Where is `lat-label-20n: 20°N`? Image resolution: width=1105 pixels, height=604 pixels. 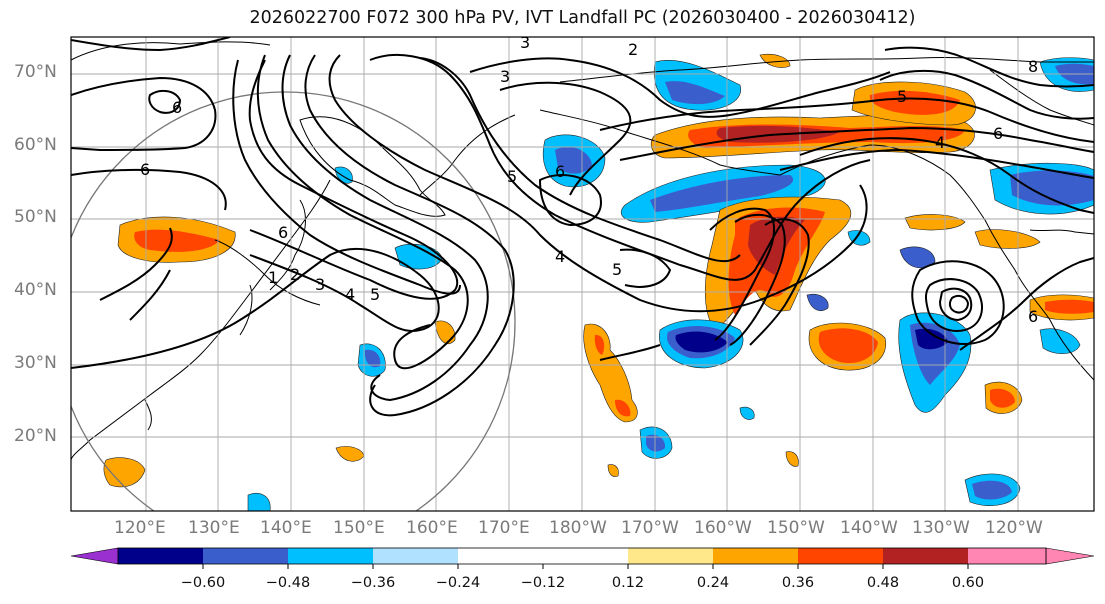 lat-label-20n: 20°N is located at coordinates (35, 436).